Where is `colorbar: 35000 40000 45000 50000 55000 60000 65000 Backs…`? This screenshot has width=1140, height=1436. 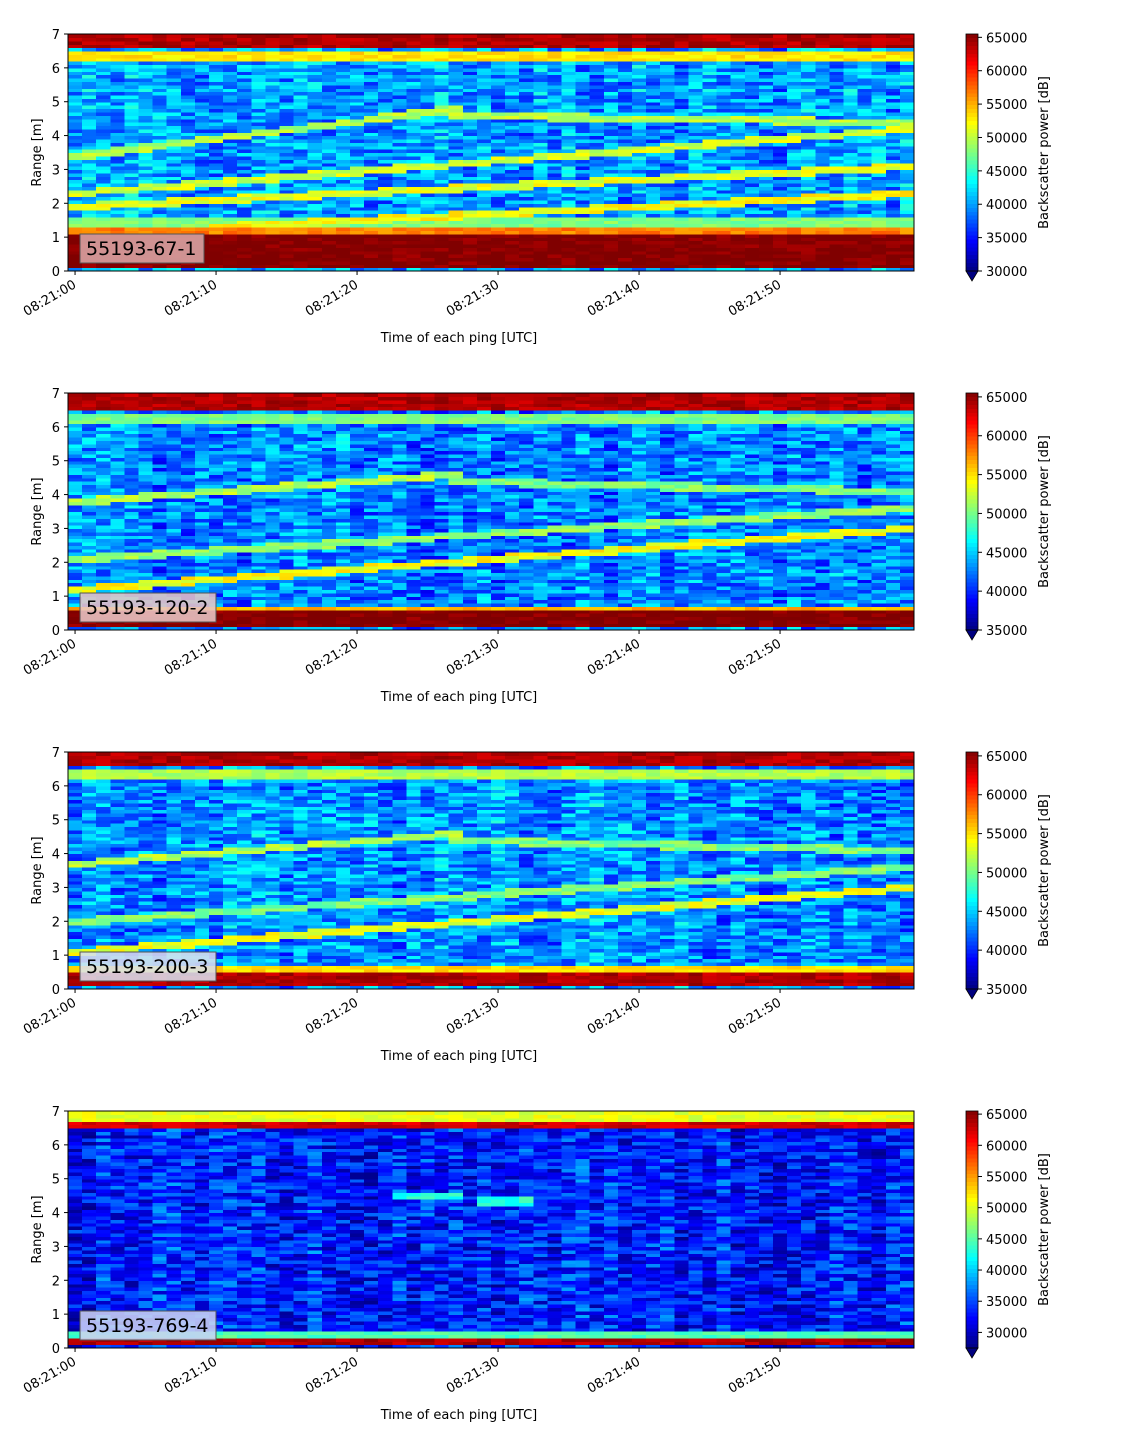
colorbar: 35000 40000 45000 50000 55000 60000 65000 Backs… is located at coordinates (1009, 874).